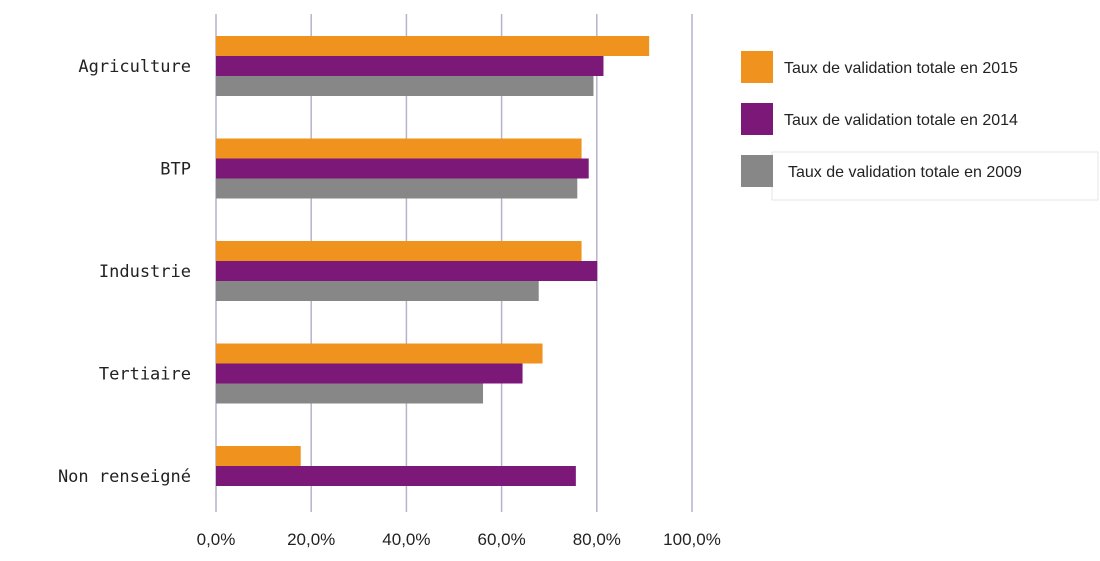 This screenshot has width=1100, height=561. I want to click on x-axis-tick-labels: 0,0% 20,0% 40,0% 60,0% 80,0% 100,0%, so click(459, 539).